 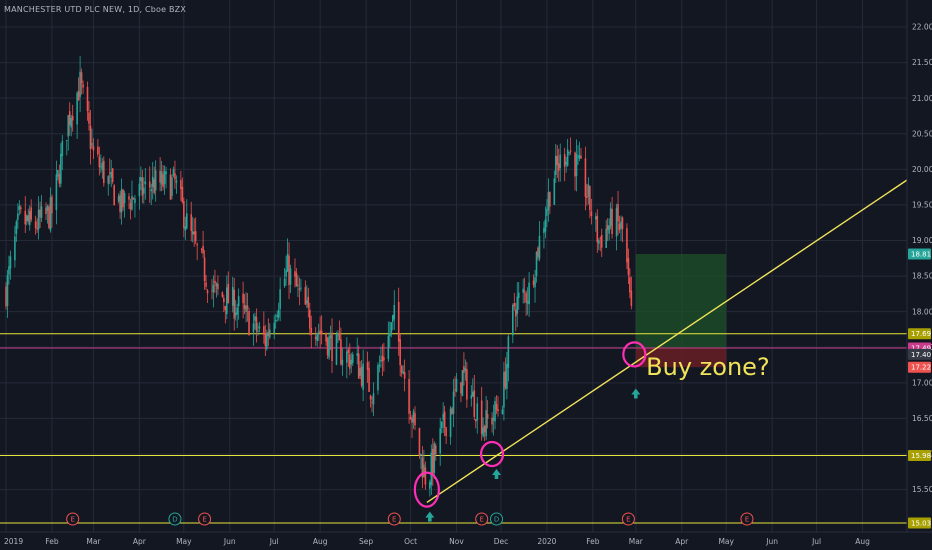 I want to click on annotation-circle, so click(x=634, y=354).